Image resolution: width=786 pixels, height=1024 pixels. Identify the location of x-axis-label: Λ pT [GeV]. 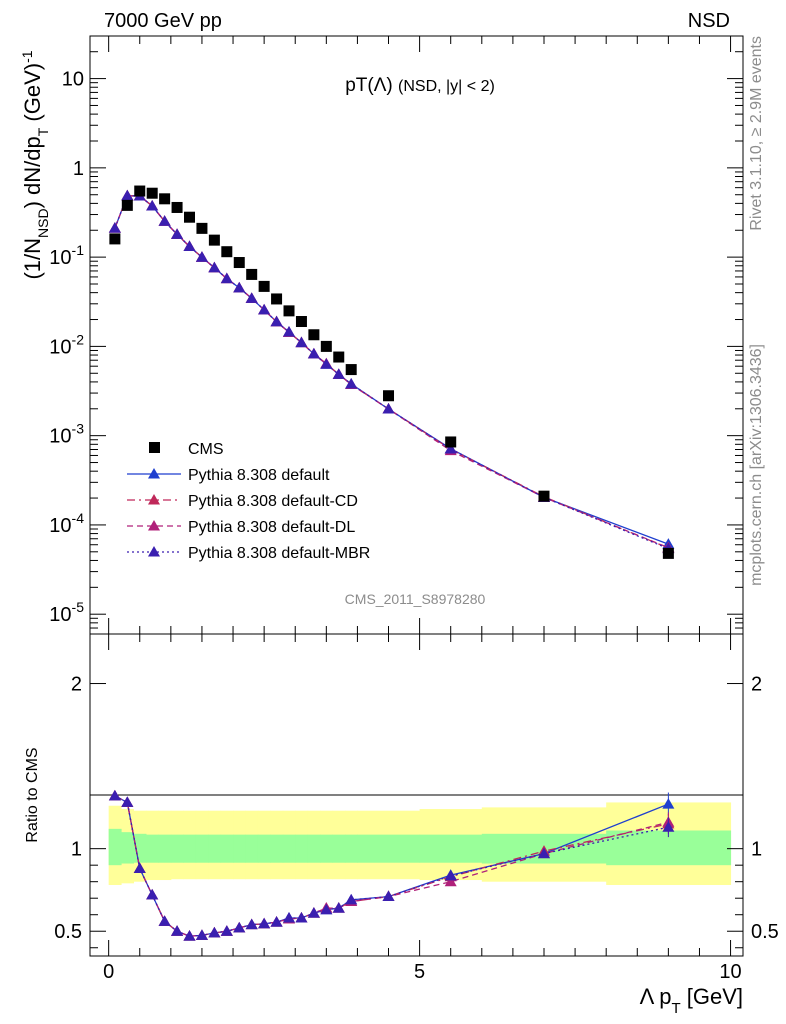
(691, 1000).